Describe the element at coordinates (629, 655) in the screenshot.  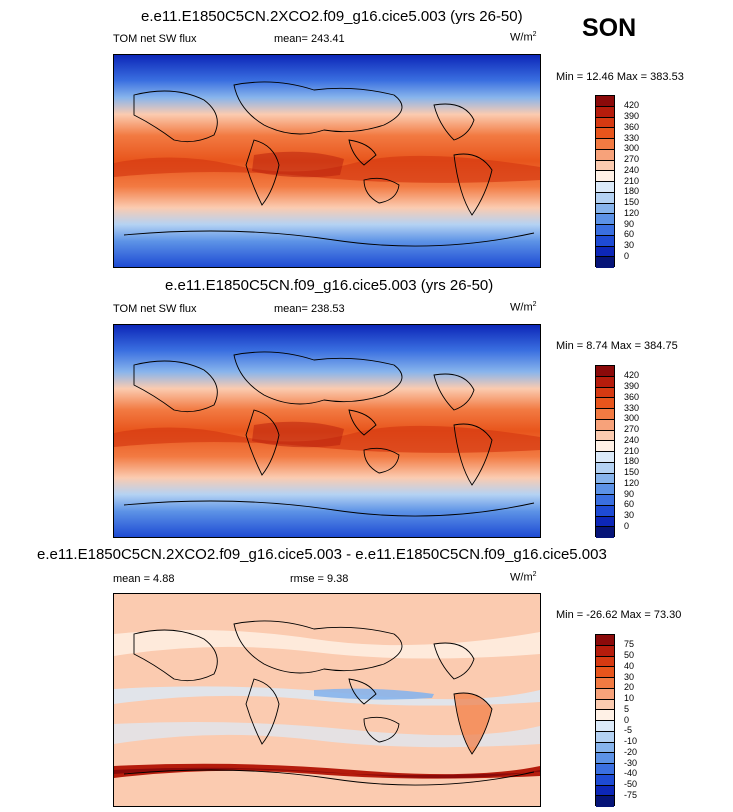
I see `colorbar-tick-label: 50` at that location.